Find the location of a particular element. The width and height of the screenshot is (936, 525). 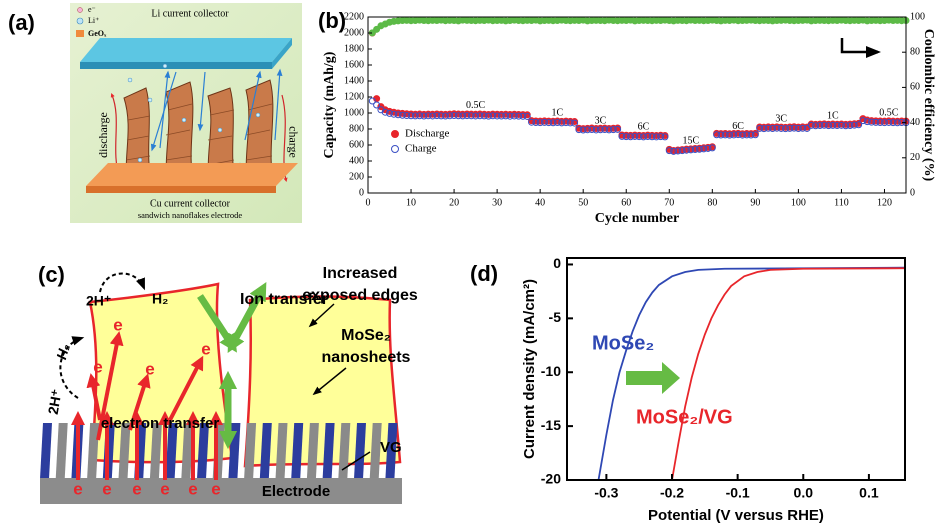

flake is located at coordinates (180, 134).